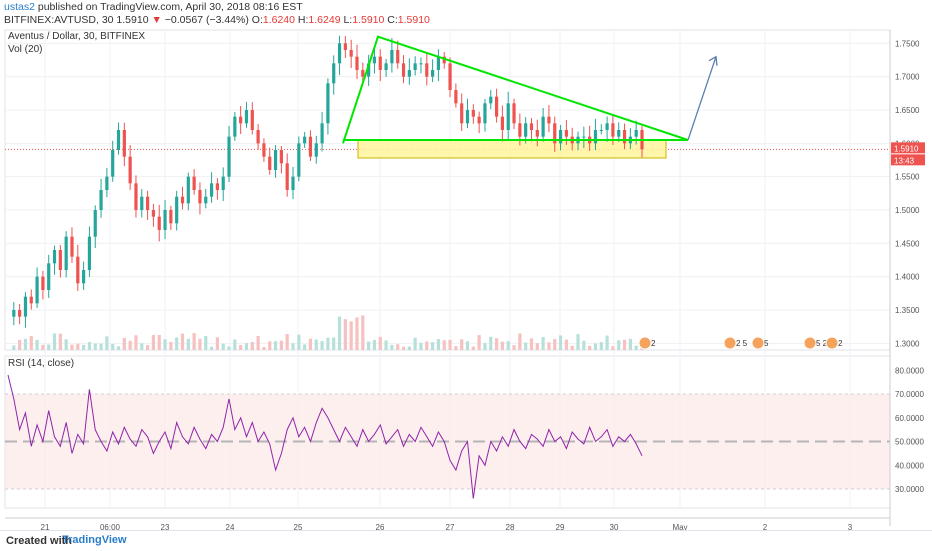 The image size is (932, 551). Describe the element at coordinates (560, 526) in the screenshot. I see `time-tick-label: 29` at that location.